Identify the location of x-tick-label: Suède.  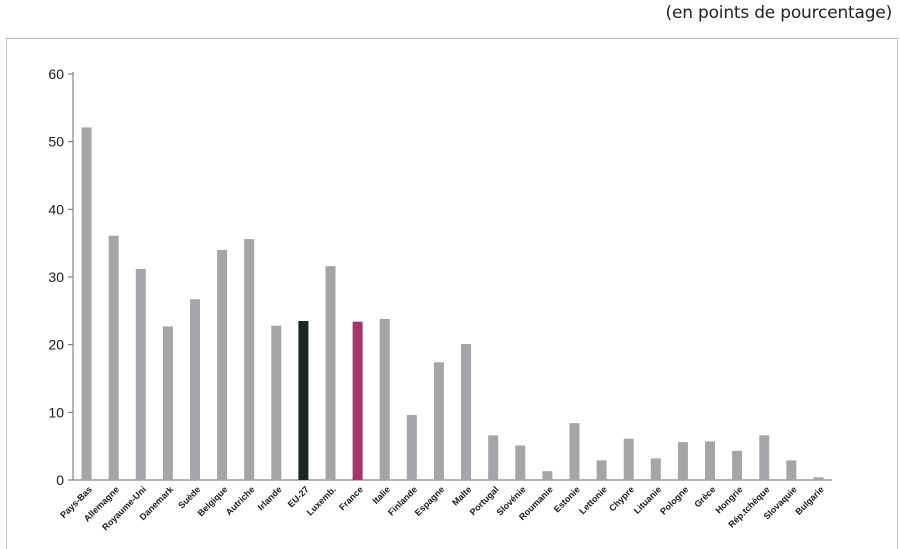
(189, 497).